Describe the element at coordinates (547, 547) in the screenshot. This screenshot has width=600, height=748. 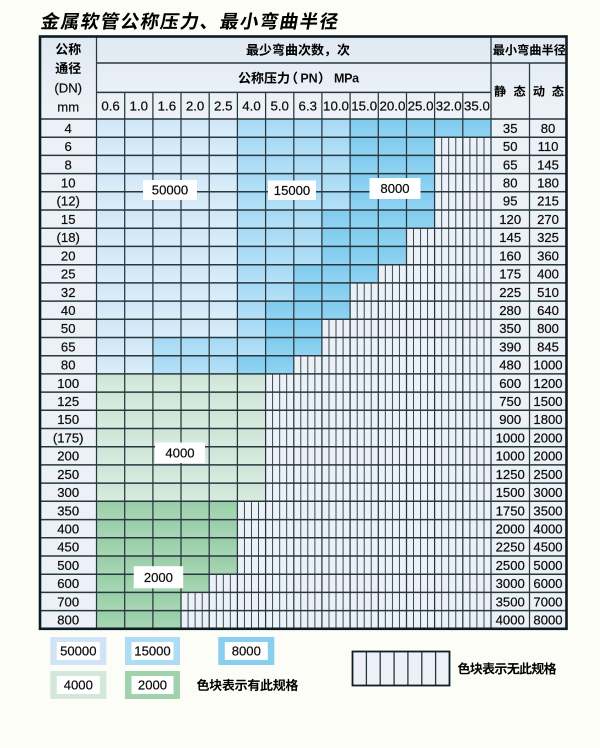
I see `svg-text: 4500` at that location.